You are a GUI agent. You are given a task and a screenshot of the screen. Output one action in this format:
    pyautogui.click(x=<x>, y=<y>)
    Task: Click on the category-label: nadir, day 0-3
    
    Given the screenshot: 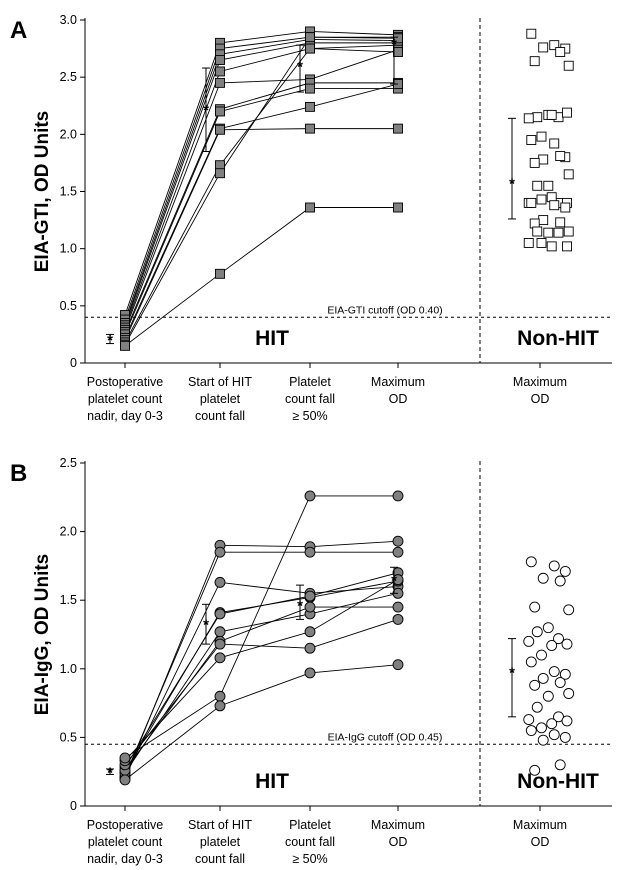 What is the action you would take?
    pyautogui.click(x=125, y=859)
    